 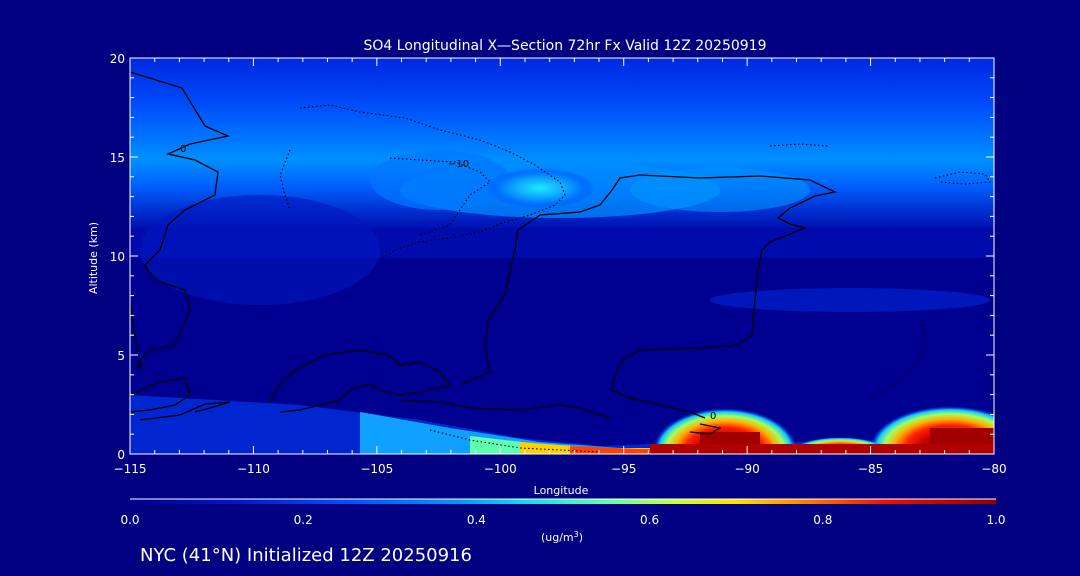 I want to click on y-axis-label: Altitude (km), so click(x=93, y=258).